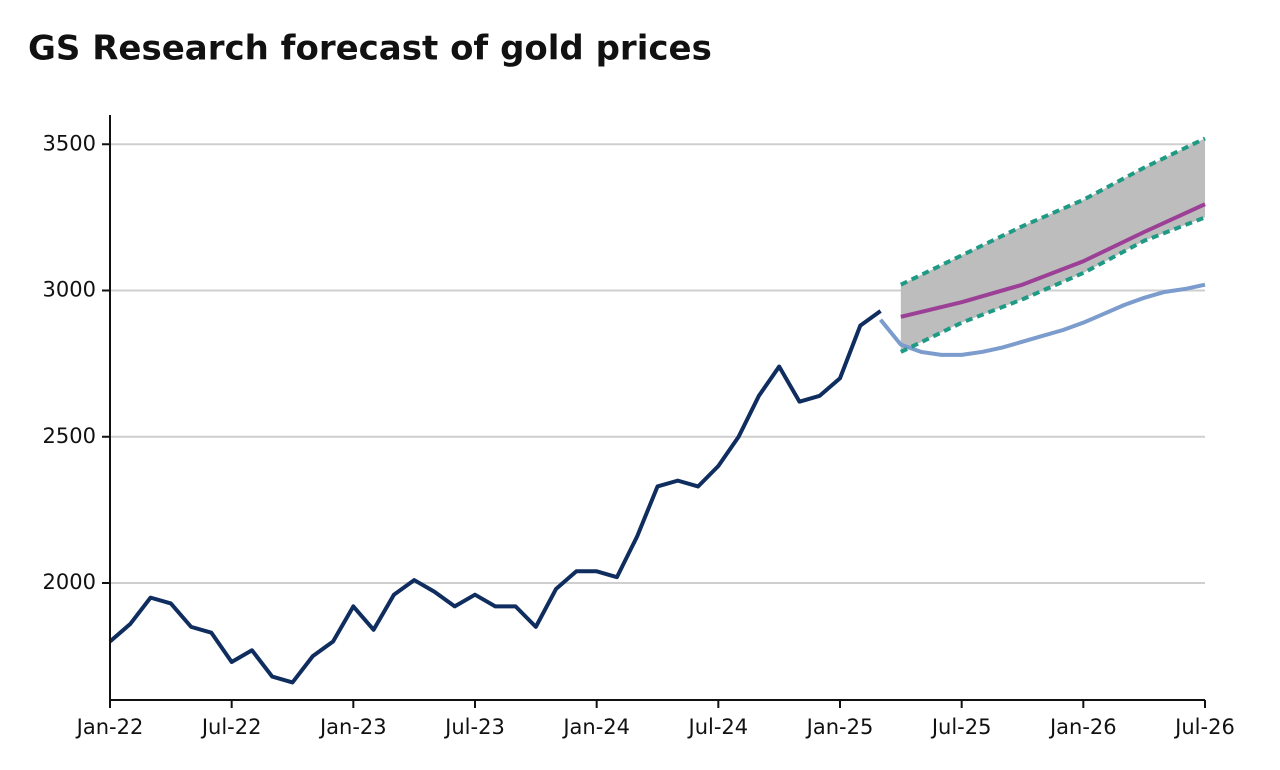 This screenshot has height=770, width=1280. Describe the element at coordinates (1082, 727) in the screenshot. I see `x-tick-label: Jan-26` at that location.